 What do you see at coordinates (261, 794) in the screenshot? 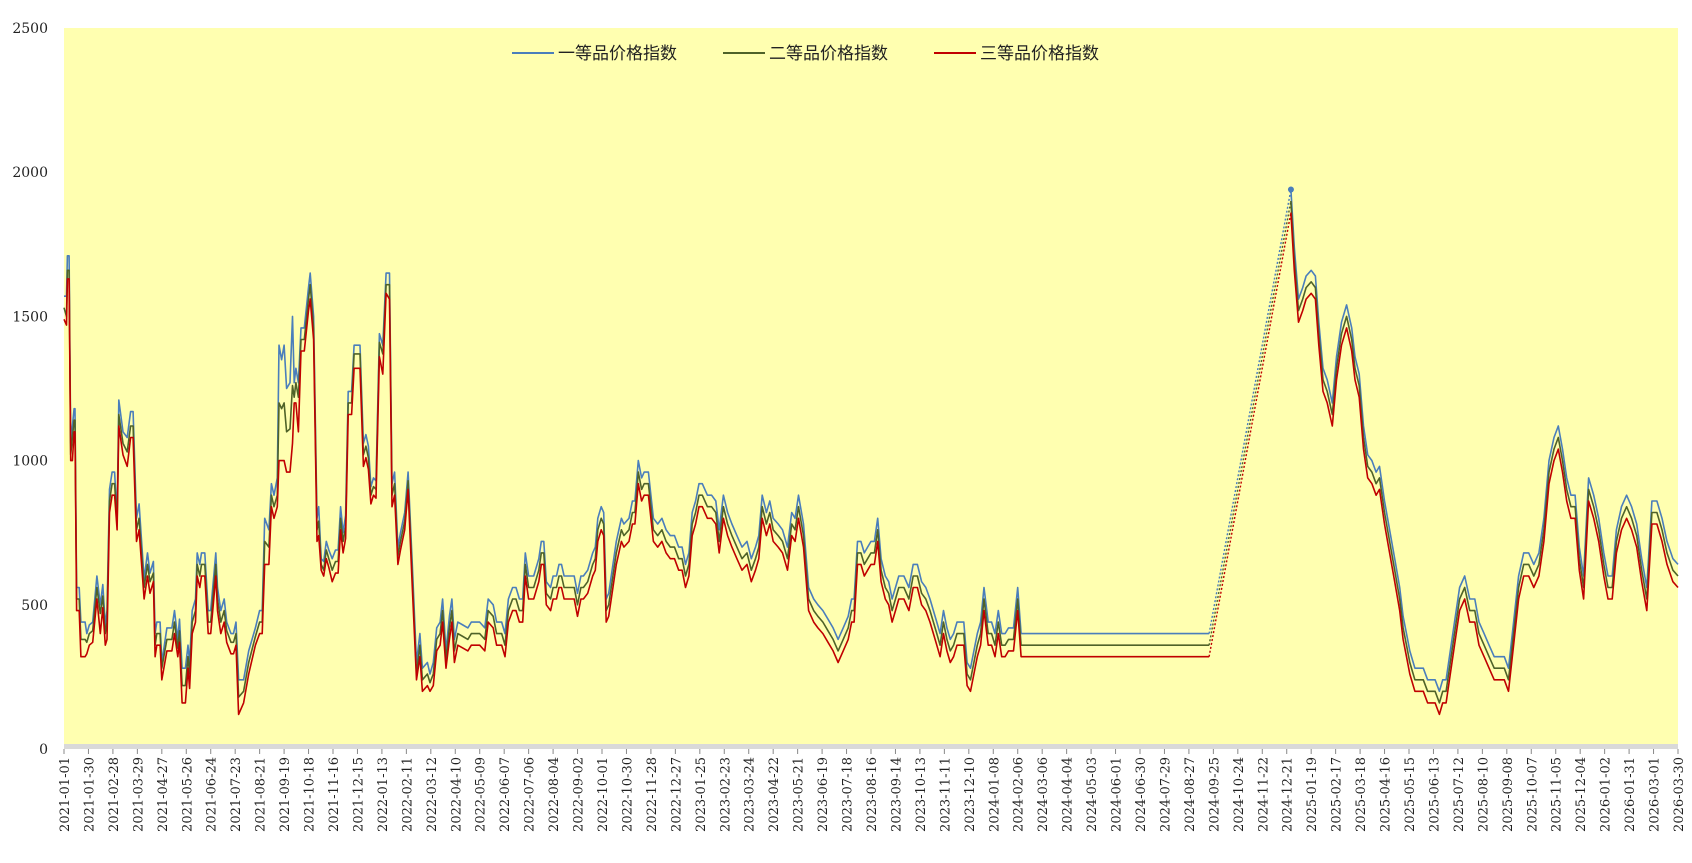
I see `x-tick-label: 2021-08-21` at bounding box center [261, 794].